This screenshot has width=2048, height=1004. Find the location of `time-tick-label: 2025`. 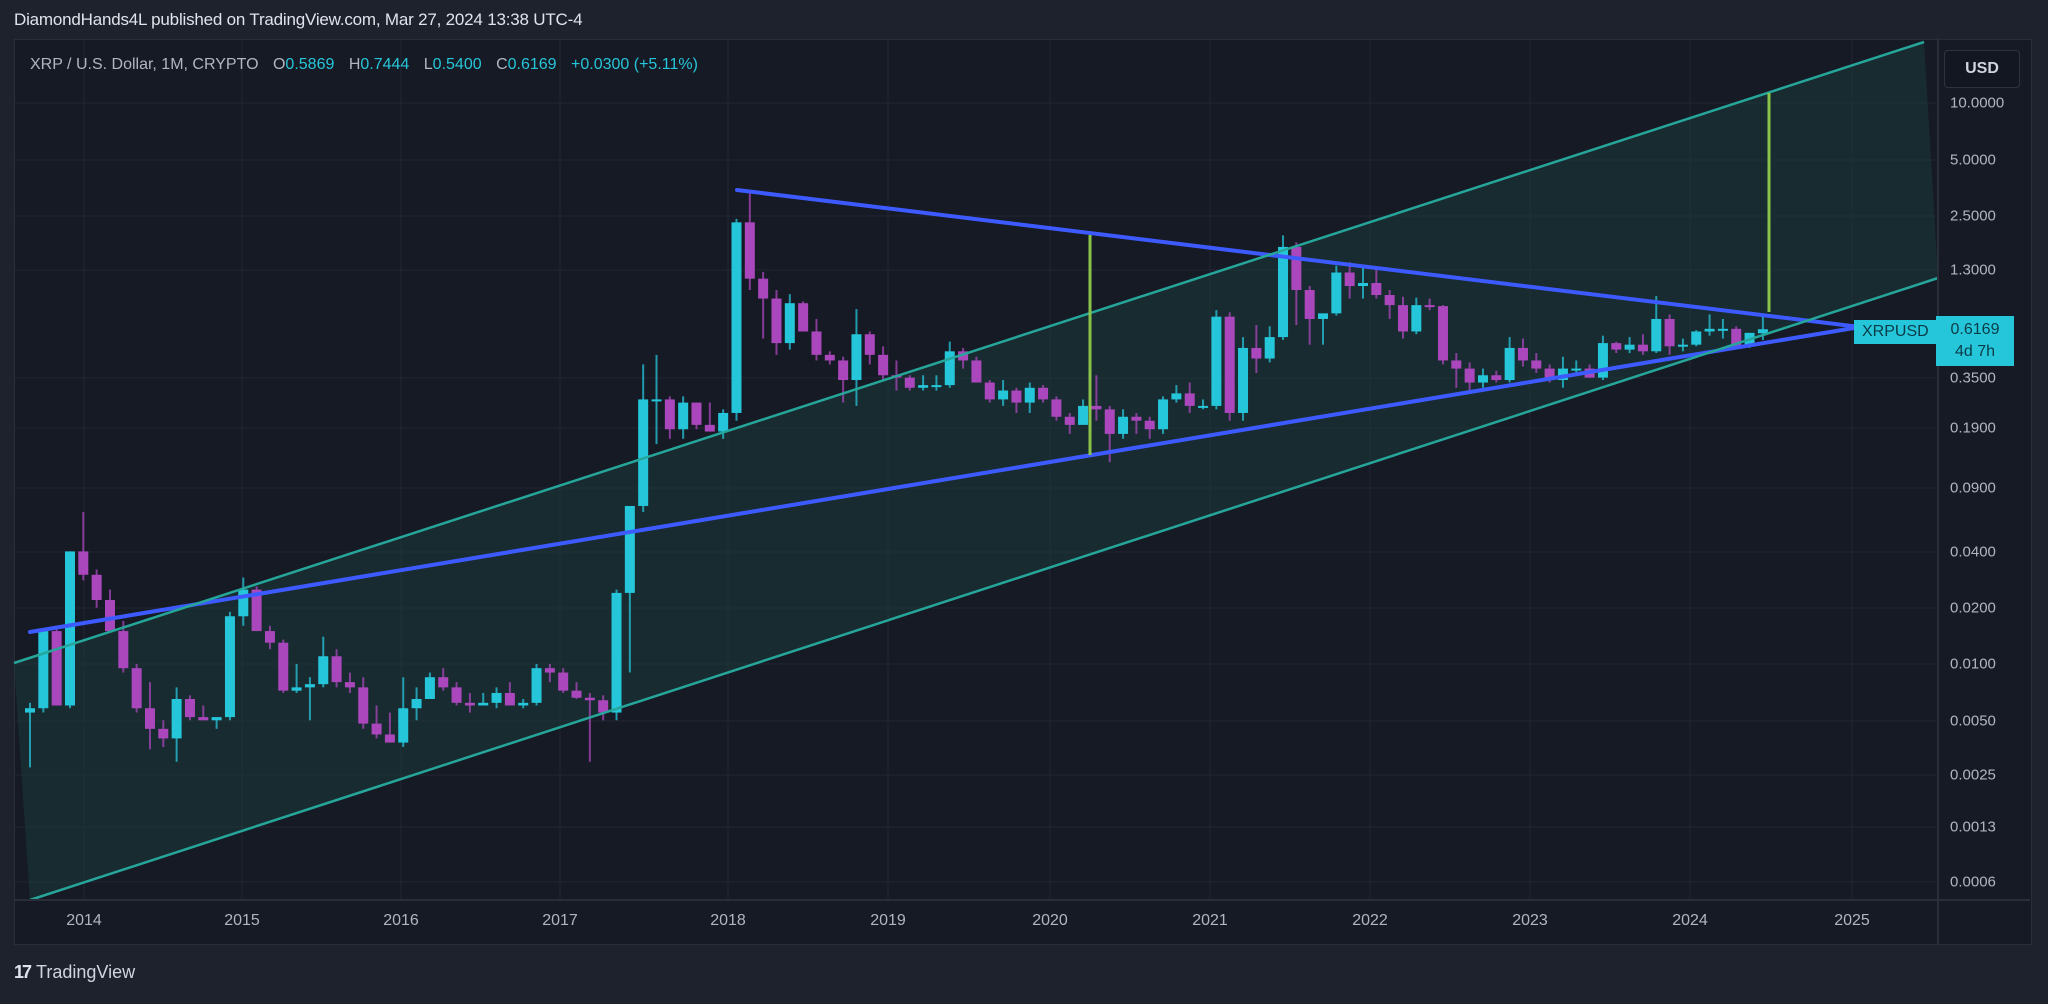

time-tick-label: 2025 is located at coordinates (1852, 920).